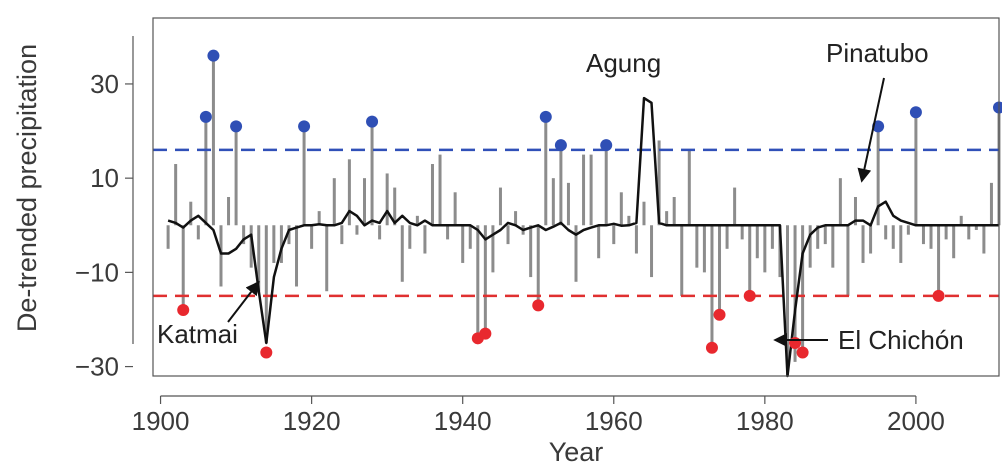 The image size is (1002, 468). Describe the element at coordinates (244, 235) in the screenshot. I see `bar-1911` at that location.